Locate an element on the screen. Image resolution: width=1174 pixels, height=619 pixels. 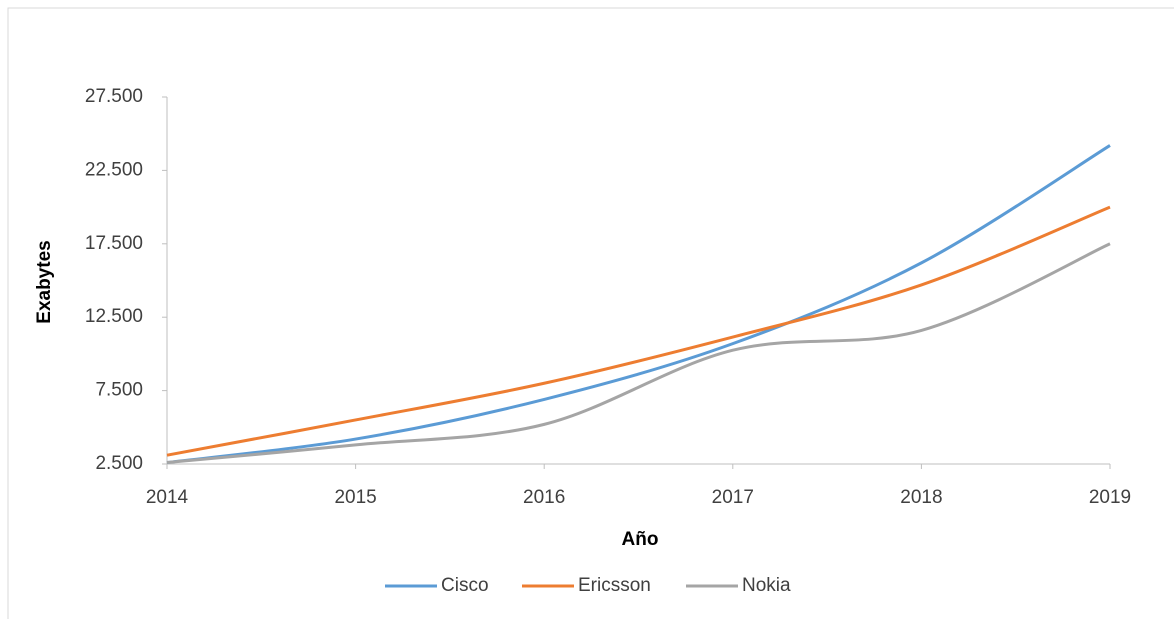
y-axis-title: Exabytes is located at coordinates (44, 281).